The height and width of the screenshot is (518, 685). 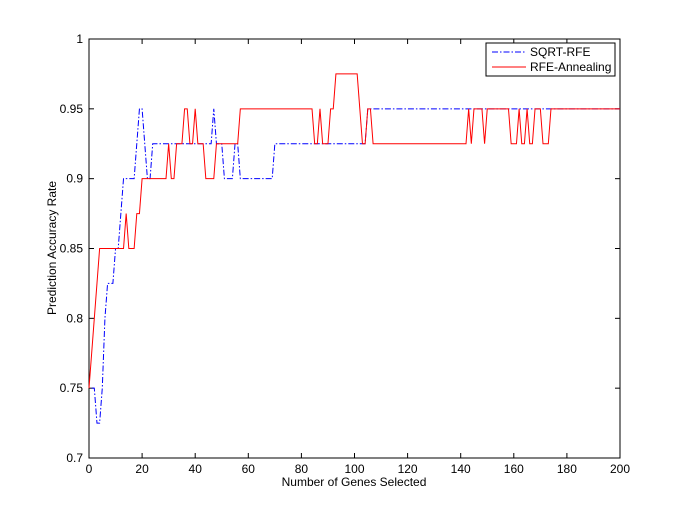 What do you see at coordinates (302, 469) in the screenshot?
I see `x-tick-label: 80` at bounding box center [302, 469].